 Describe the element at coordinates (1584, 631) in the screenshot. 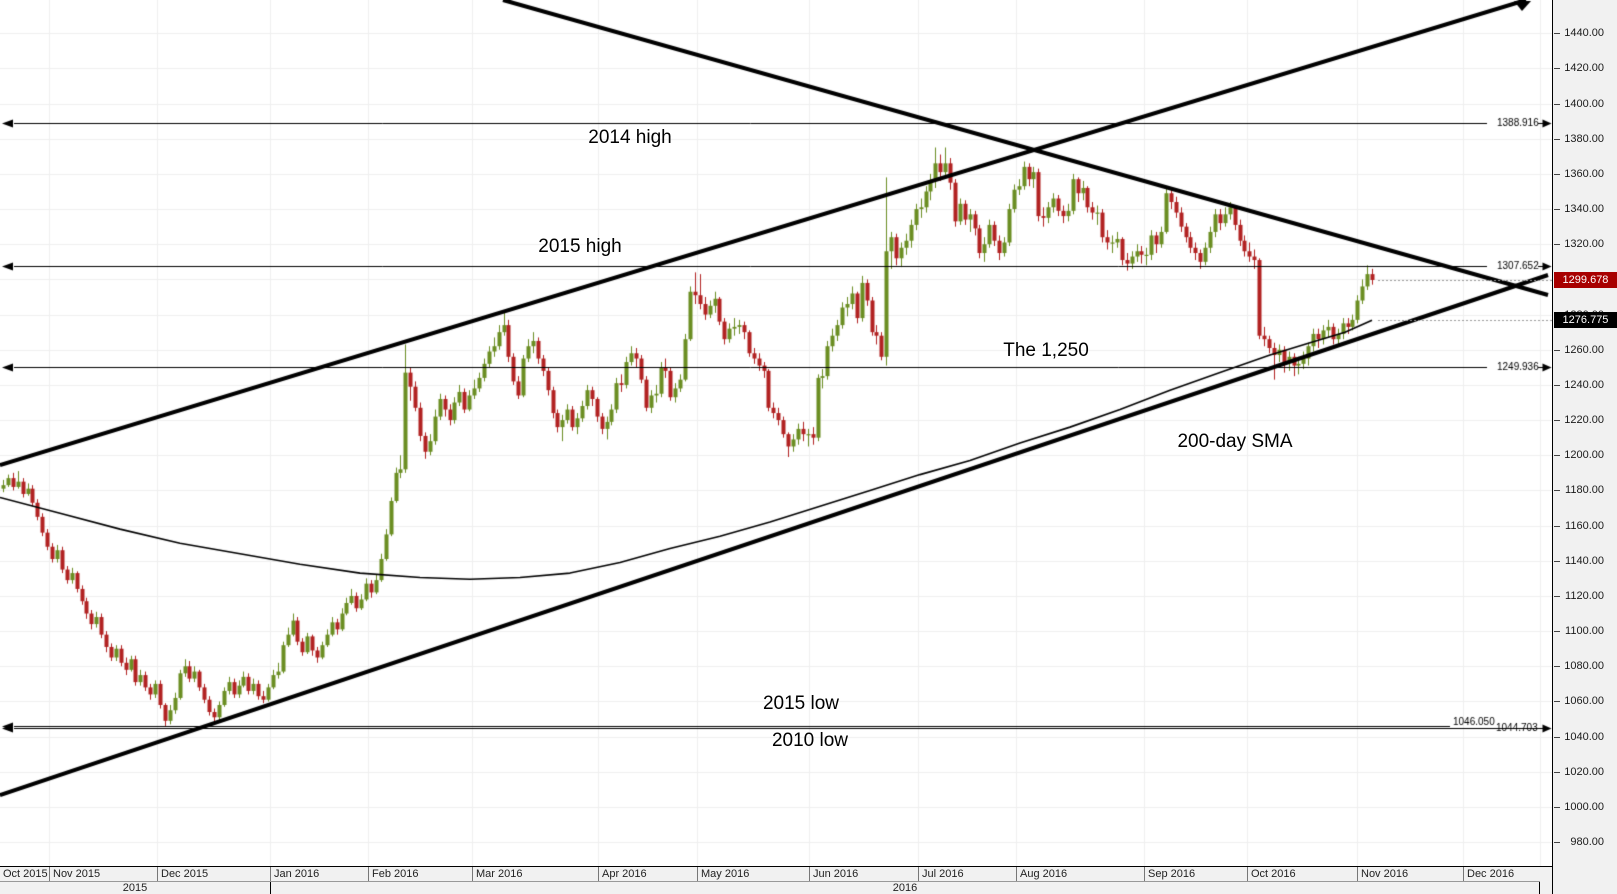

I see `y-axis-tick-label: 1100.00` at that location.